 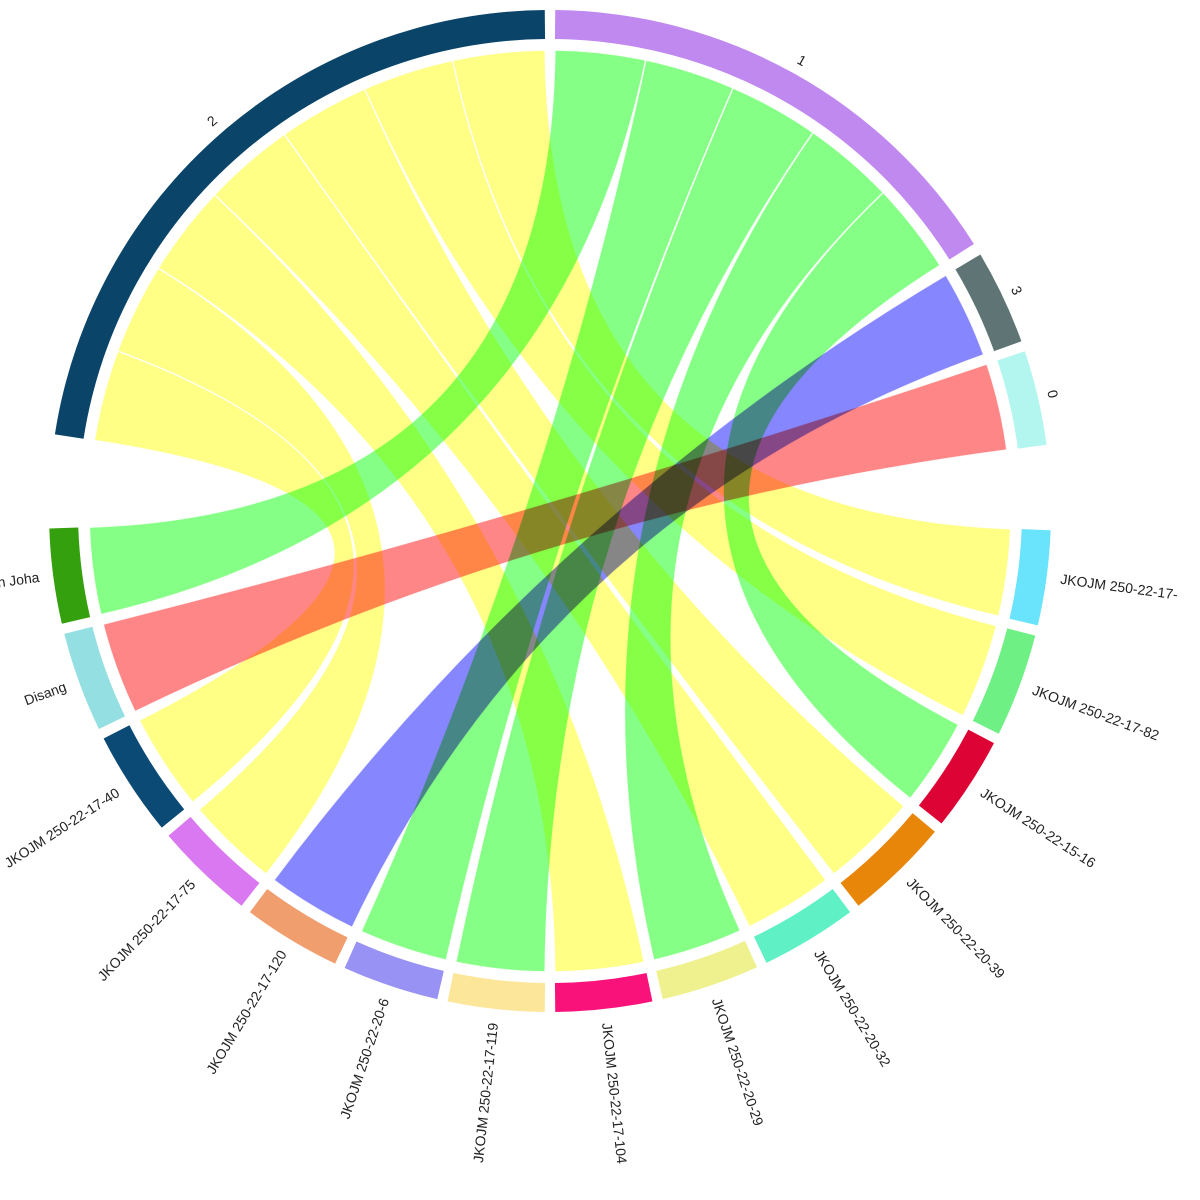 What do you see at coordinates (20, 579) in the screenshot?
I see `sector-label: h Joha` at bounding box center [20, 579].